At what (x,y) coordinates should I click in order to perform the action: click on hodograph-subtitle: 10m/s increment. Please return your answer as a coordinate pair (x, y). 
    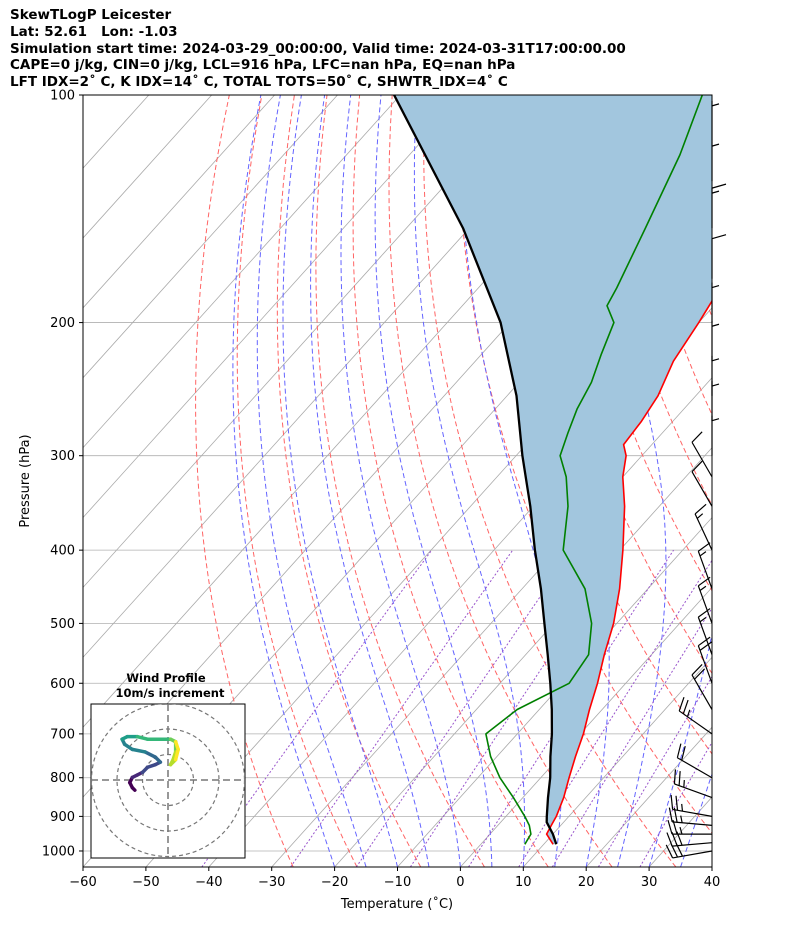
    Looking at the image, I should click on (170, 693).